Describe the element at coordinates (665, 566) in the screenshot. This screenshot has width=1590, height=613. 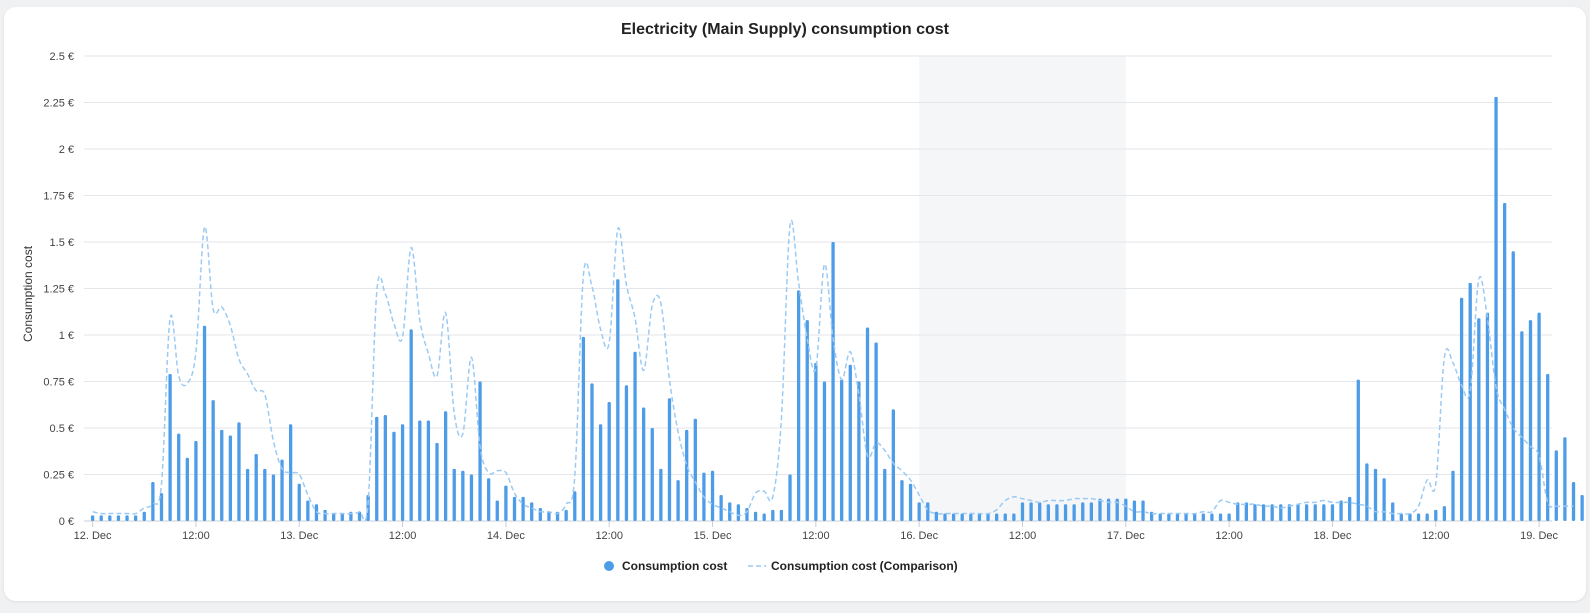
I see `legend-item-consumption-cost: Consumption cost` at that location.